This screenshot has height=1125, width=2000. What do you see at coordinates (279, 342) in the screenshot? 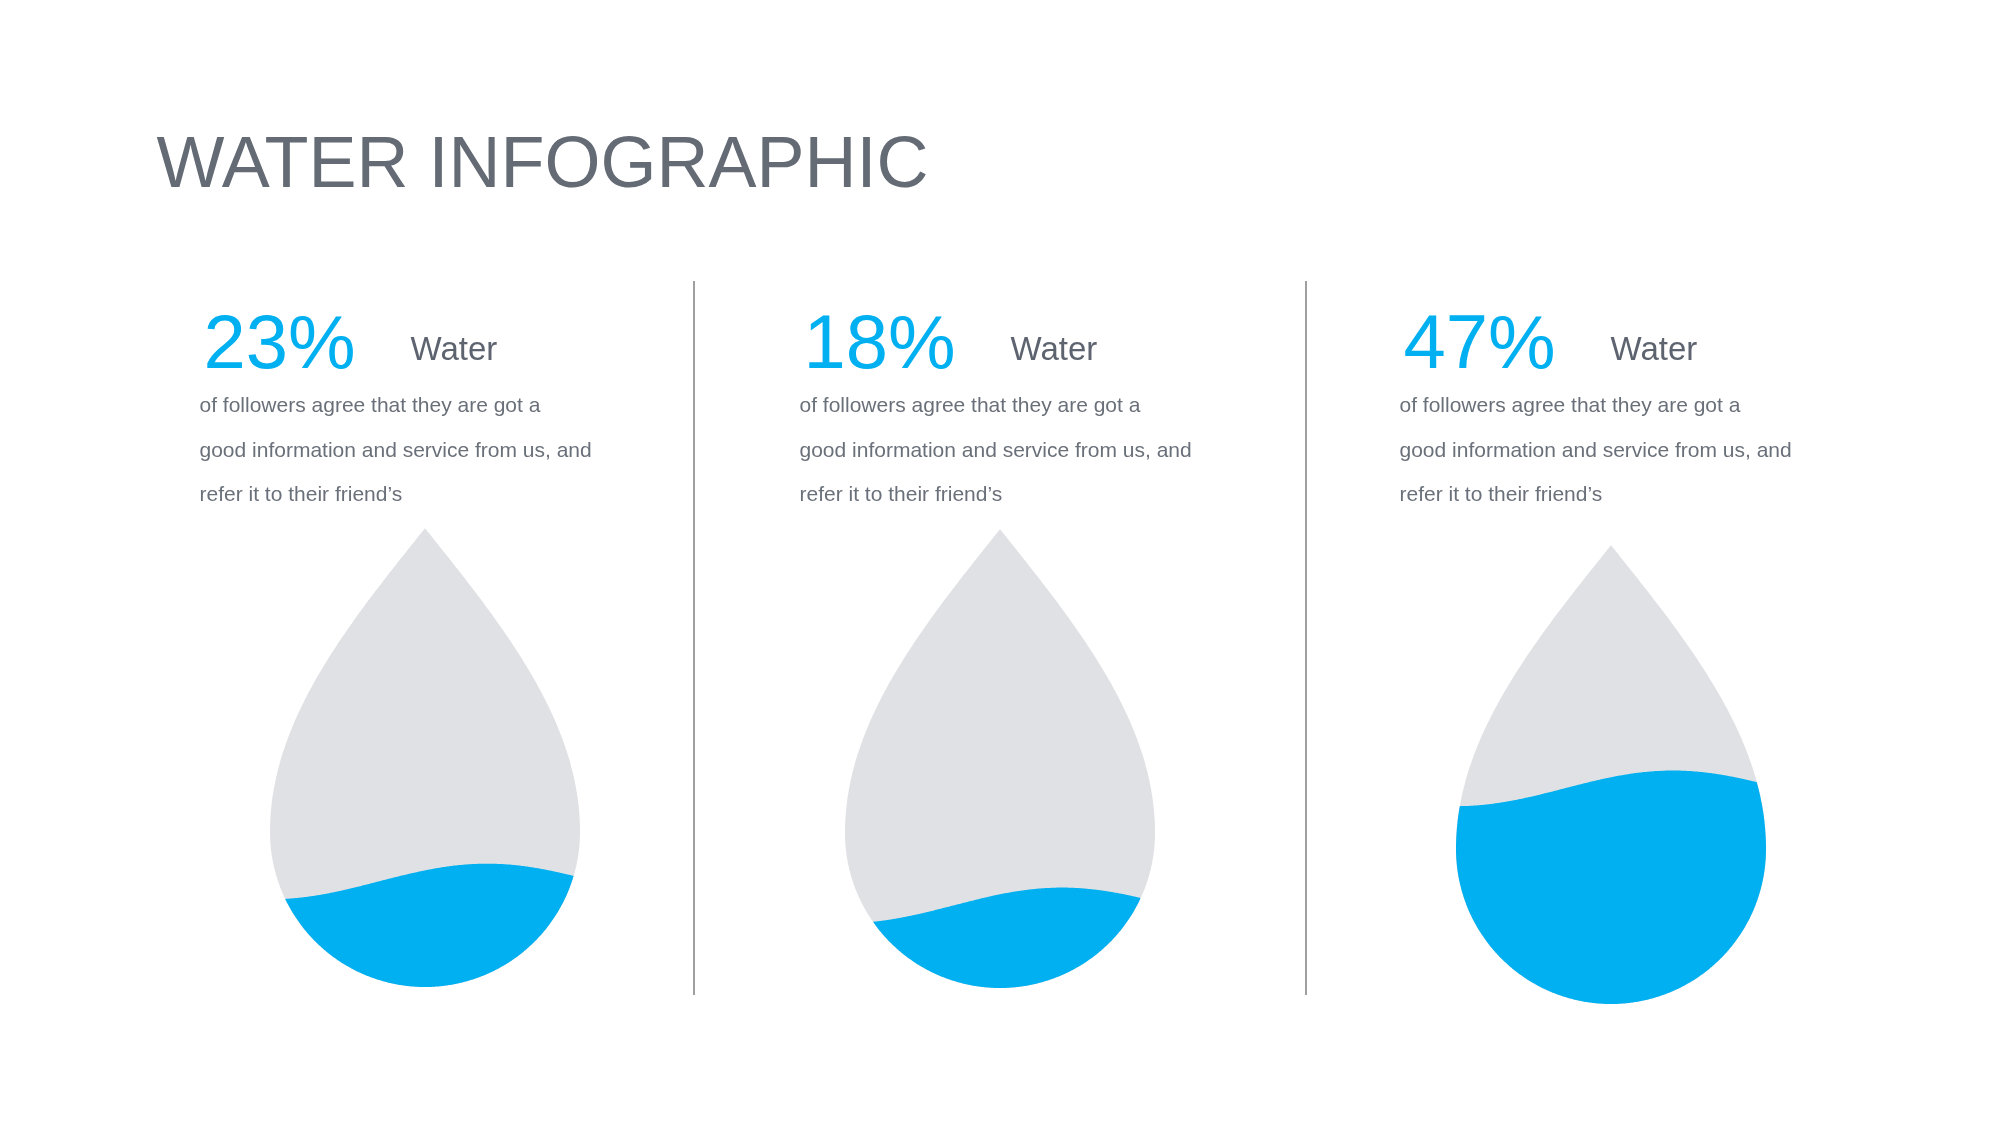
I see `data-label: 23%` at bounding box center [279, 342].